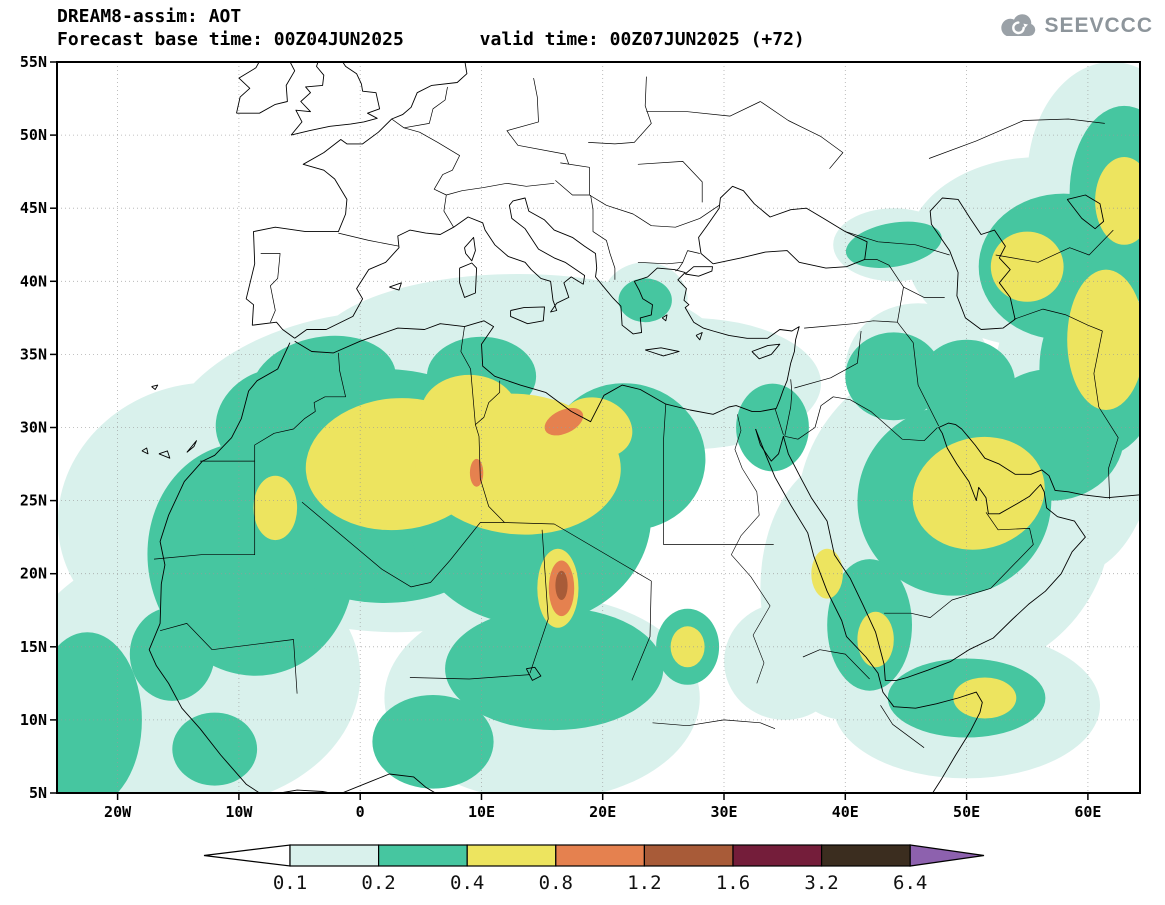 Image resolution: width=1165 pixels, height=905 pixels. I want to click on y-axis-labels: 55N 50N 45N 40N 35N 30N 25N 20N 15N 10N 5N, so click(38, 427).